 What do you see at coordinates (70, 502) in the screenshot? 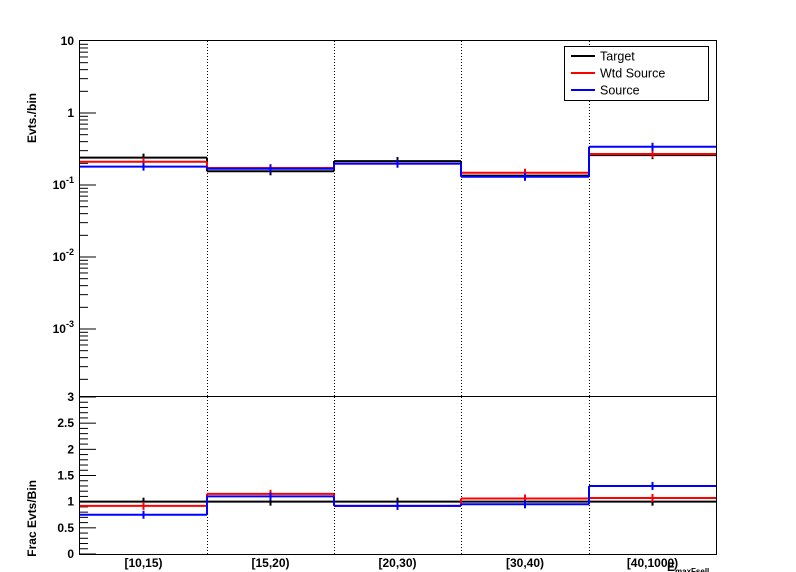
I see `bottom-y-tick-label: 1` at bounding box center [70, 502].